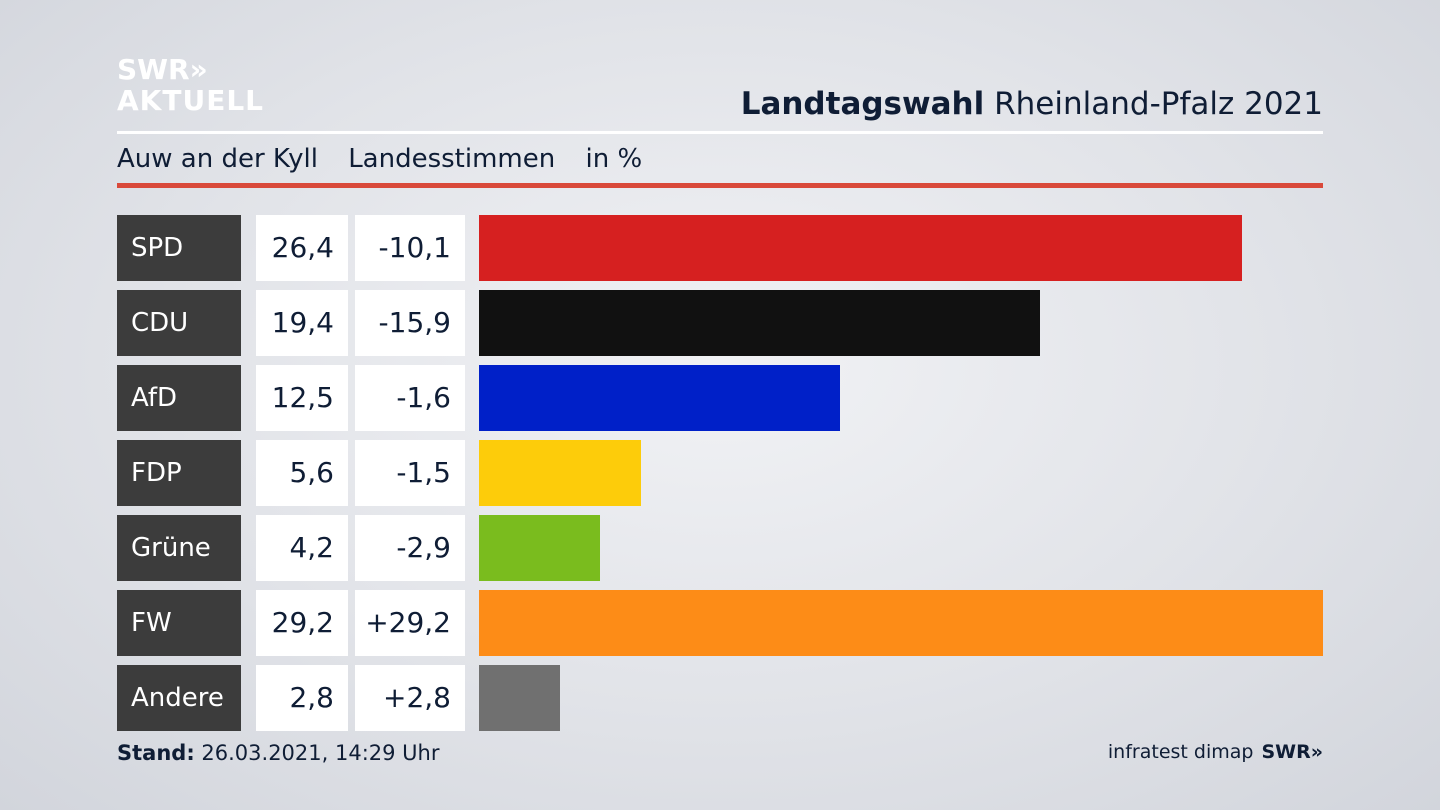 This screenshot has width=1440, height=810. I want to click on data-label-change: -1,5, so click(410, 473).